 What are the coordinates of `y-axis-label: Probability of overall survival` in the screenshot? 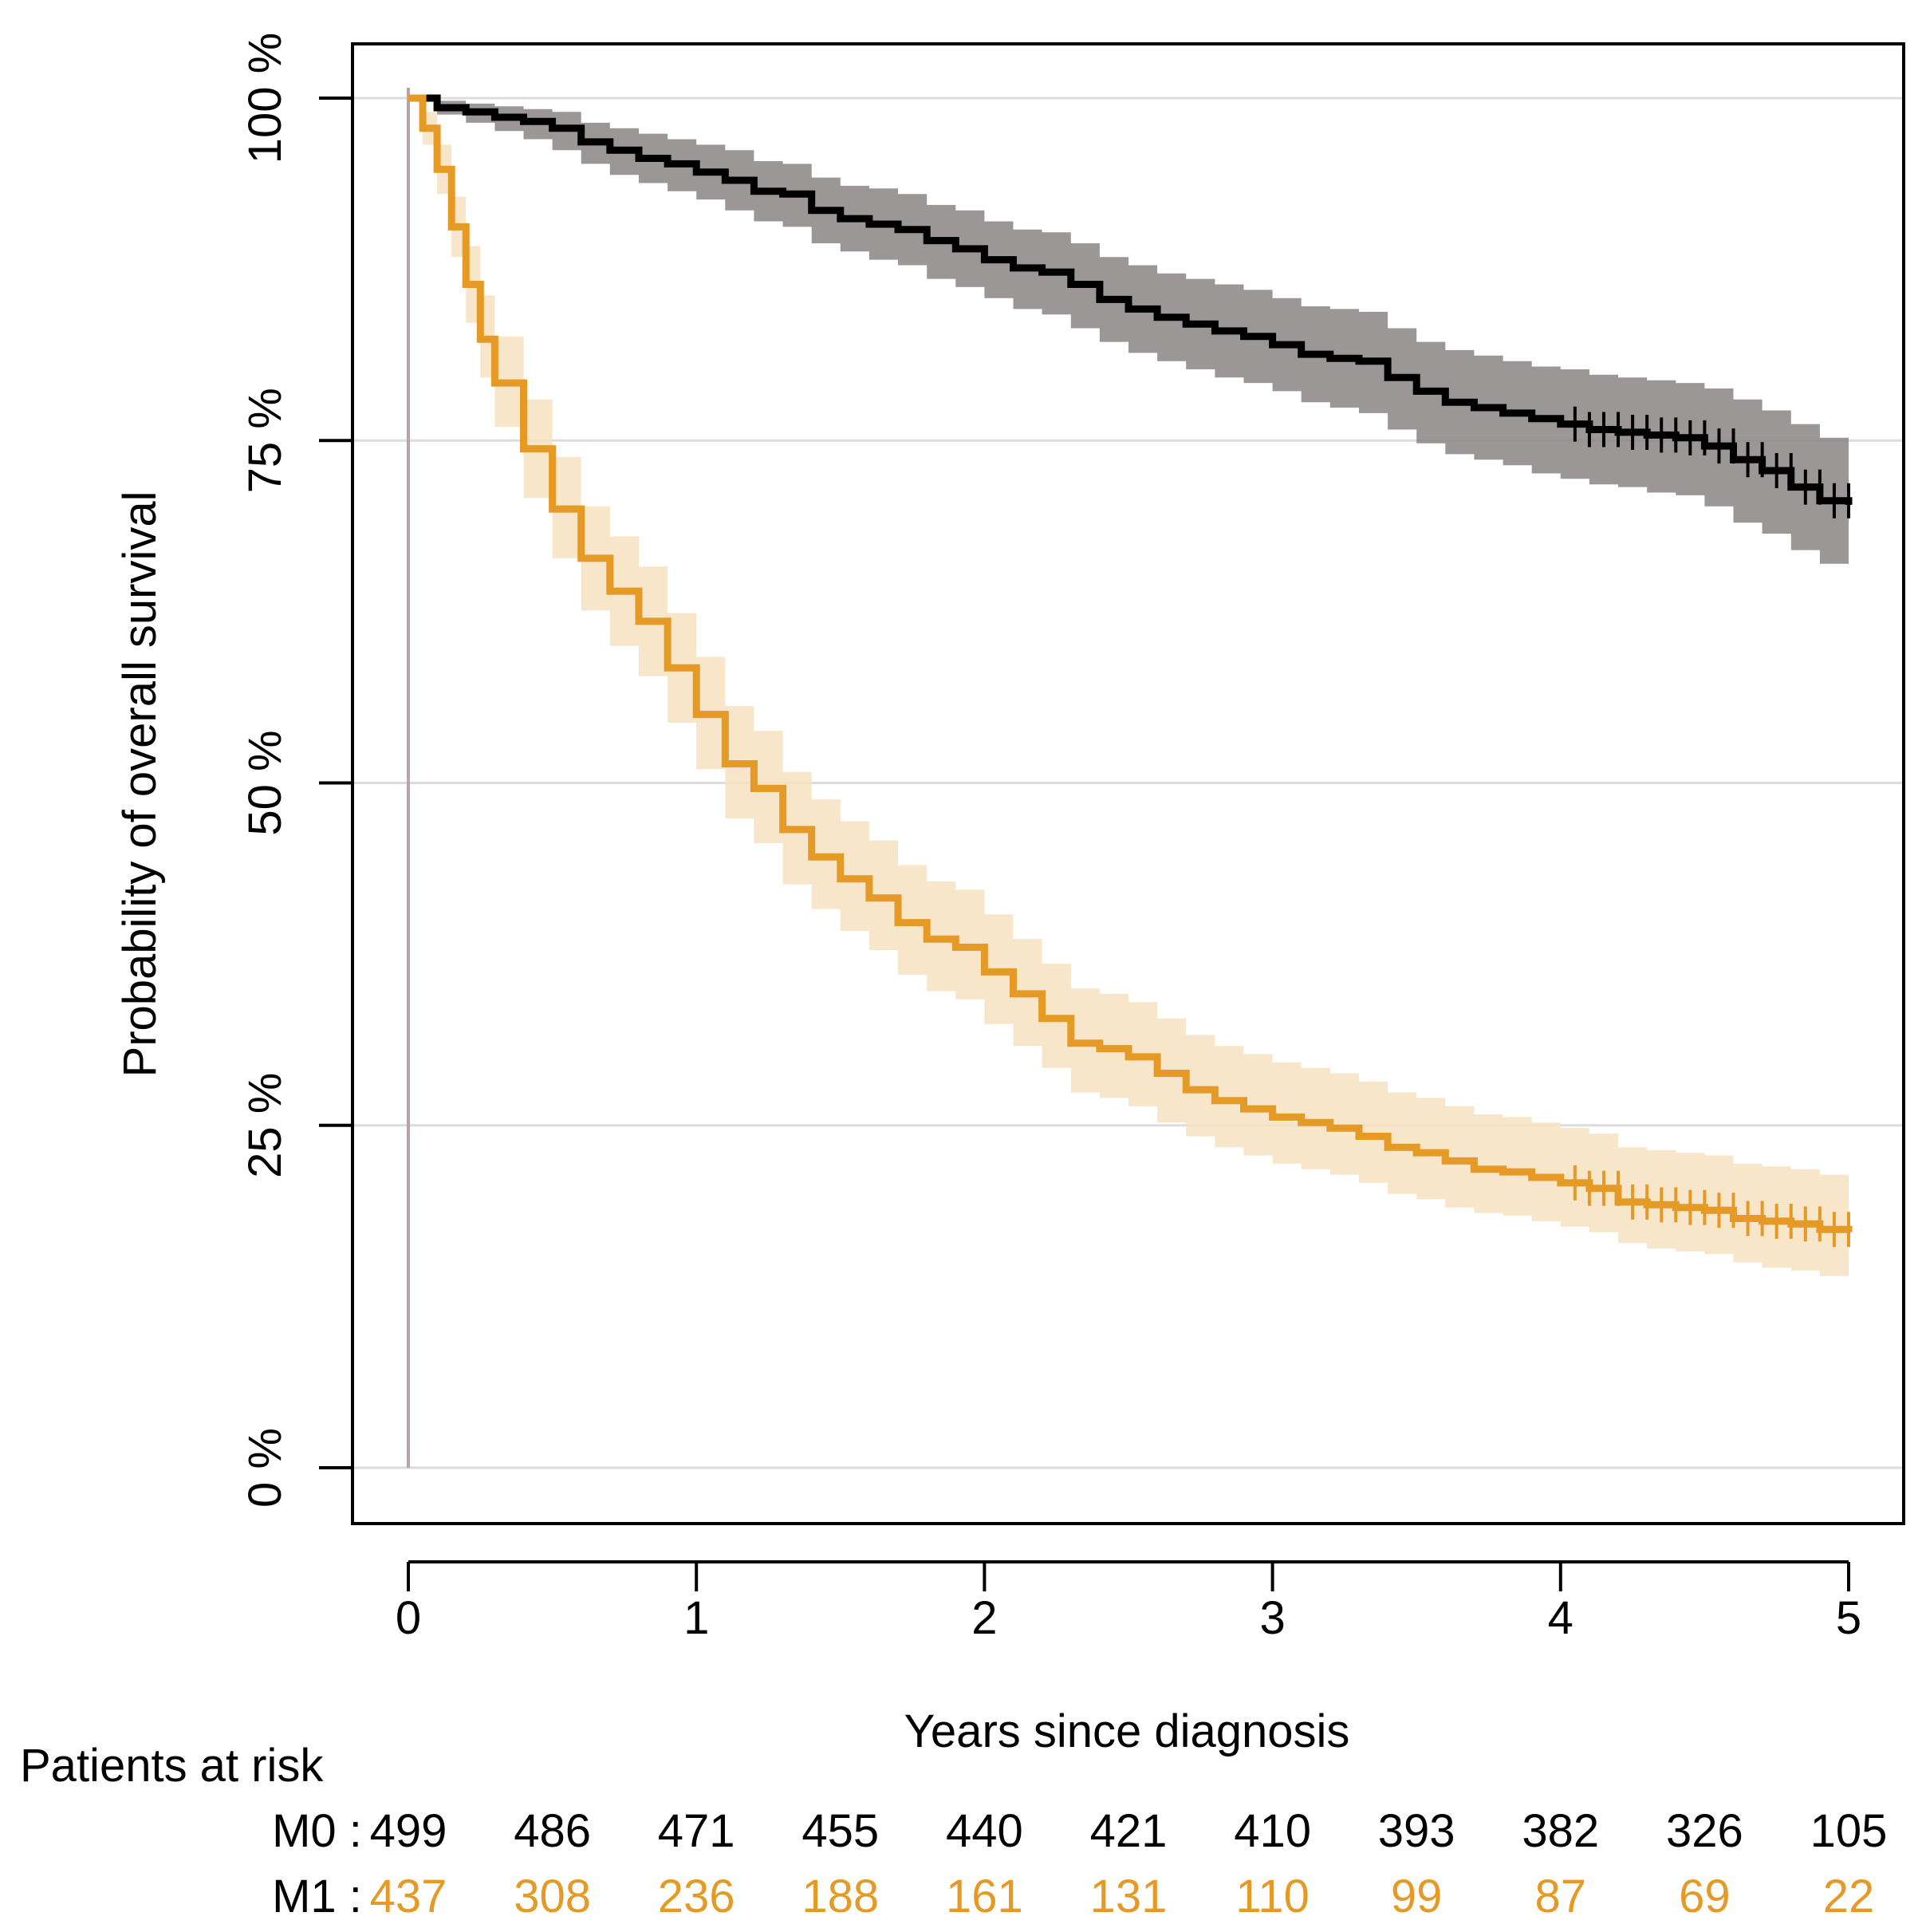 It's located at (140, 785).